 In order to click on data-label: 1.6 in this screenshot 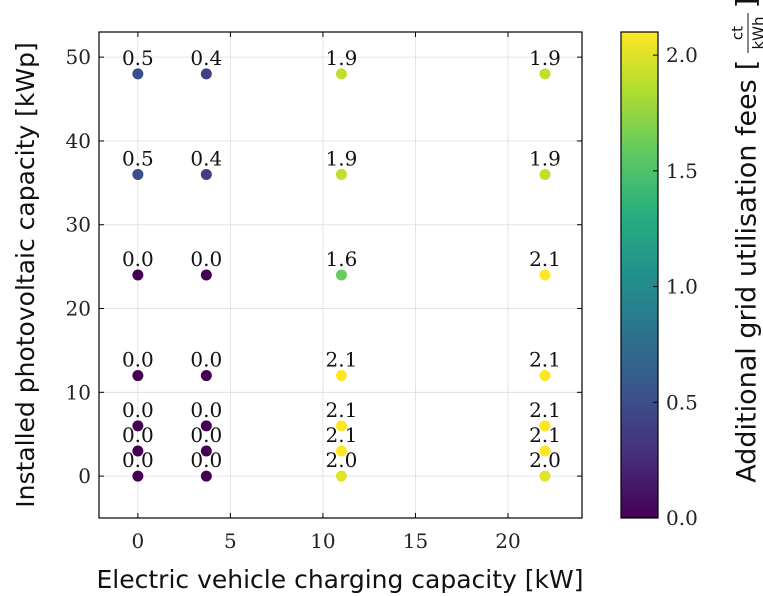, I will do `click(342, 259)`.